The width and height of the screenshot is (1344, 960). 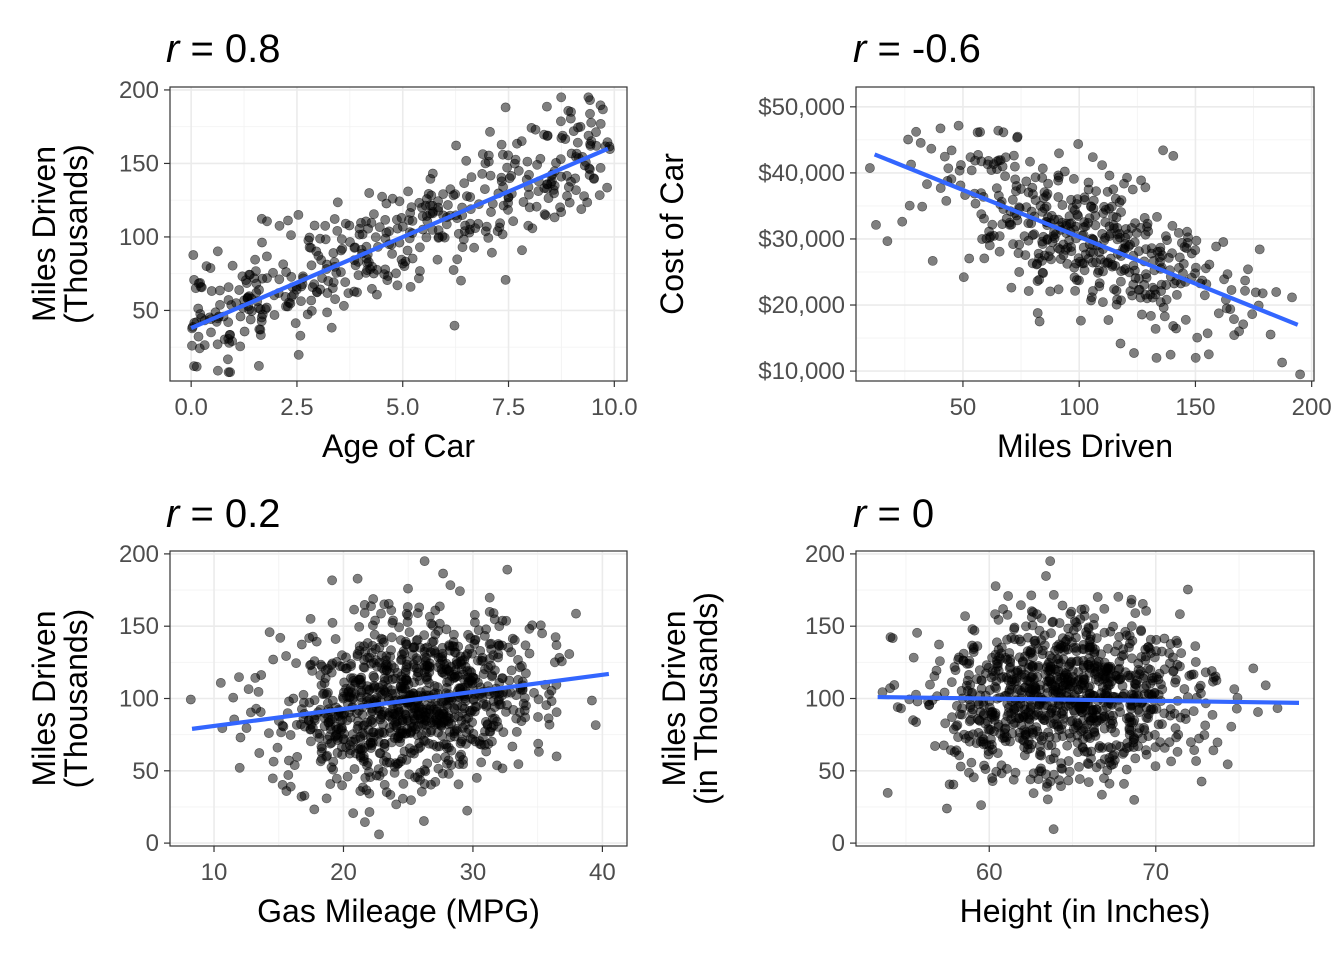 I want to click on panel-title: r = -0.6, so click(x=917, y=49).